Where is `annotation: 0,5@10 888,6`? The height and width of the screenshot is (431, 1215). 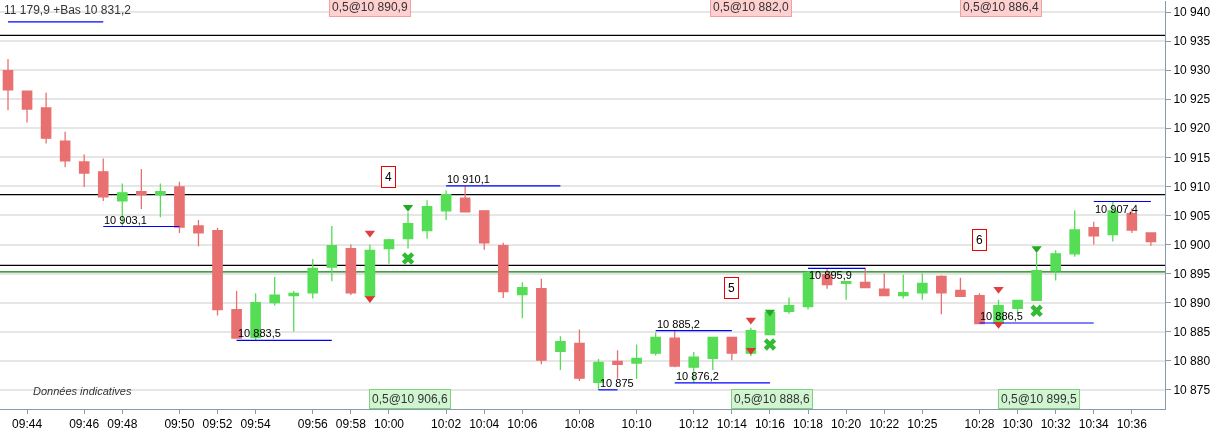 annotation: 0,5@10 888,6 is located at coordinates (772, 399).